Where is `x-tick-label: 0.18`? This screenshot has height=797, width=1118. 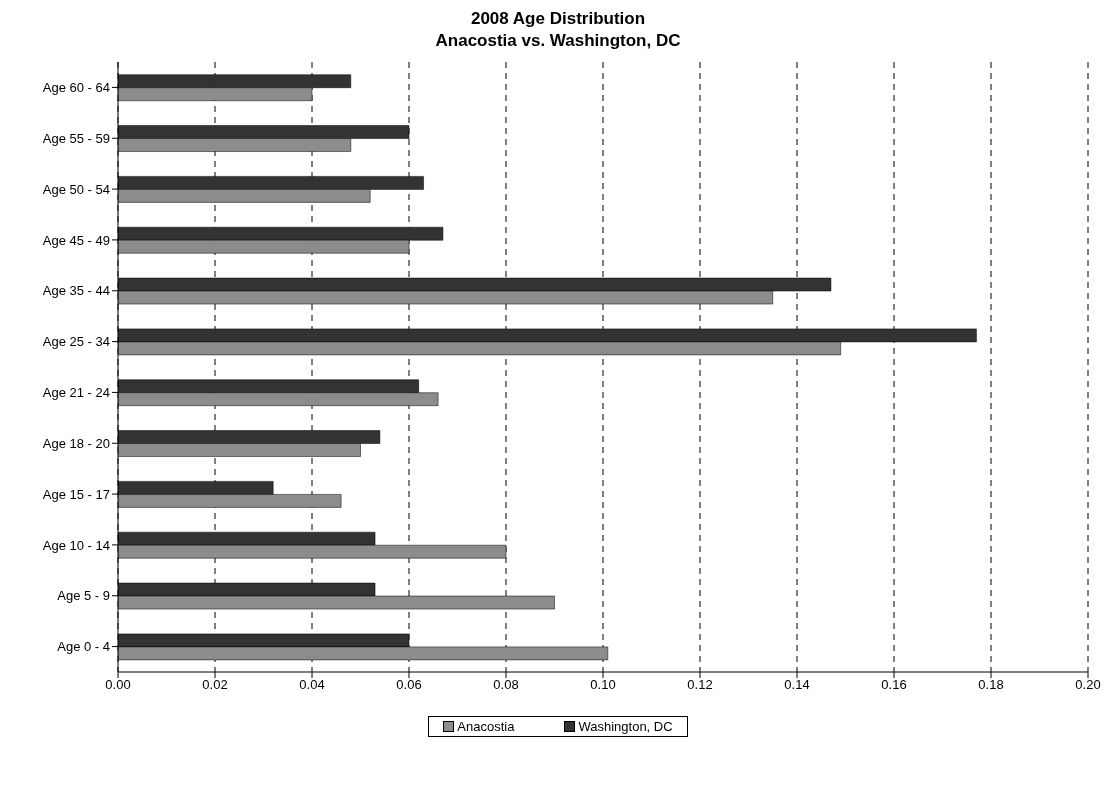
x-tick-label: 0.18 is located at coordinates (991, 685).